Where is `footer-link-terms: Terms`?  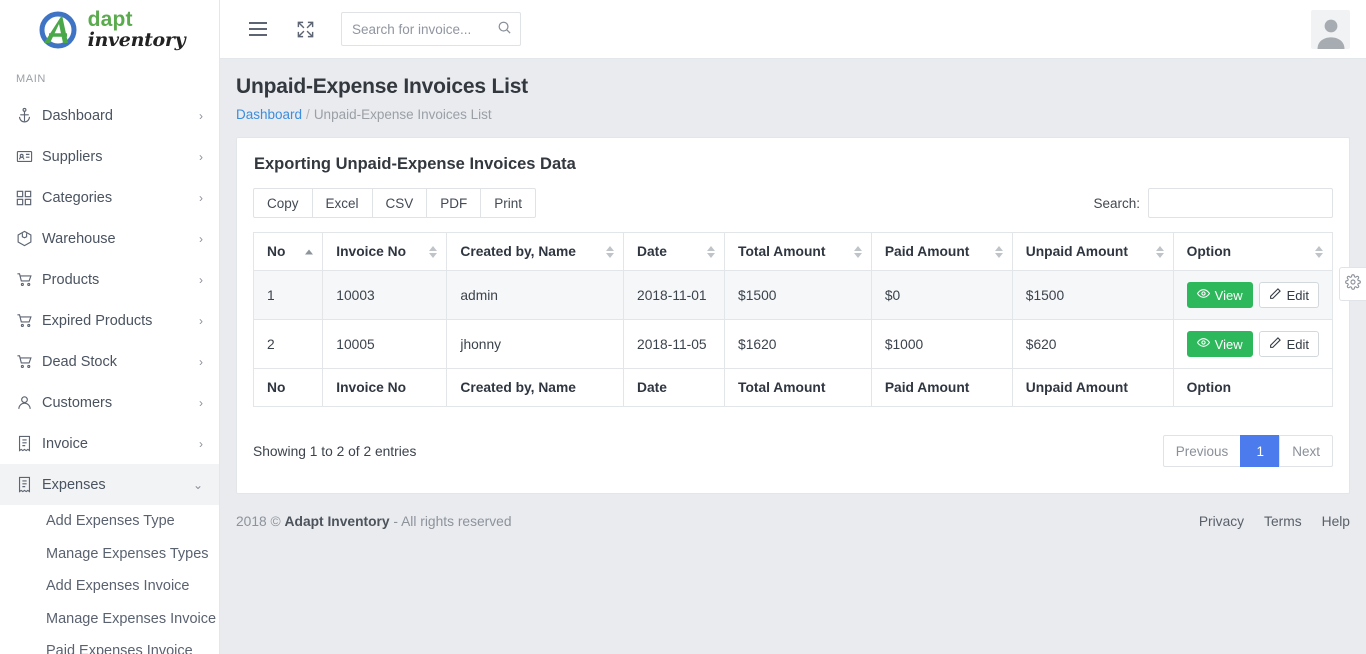 footer-link-terms: Terms is located at coordinates (1283, 521).